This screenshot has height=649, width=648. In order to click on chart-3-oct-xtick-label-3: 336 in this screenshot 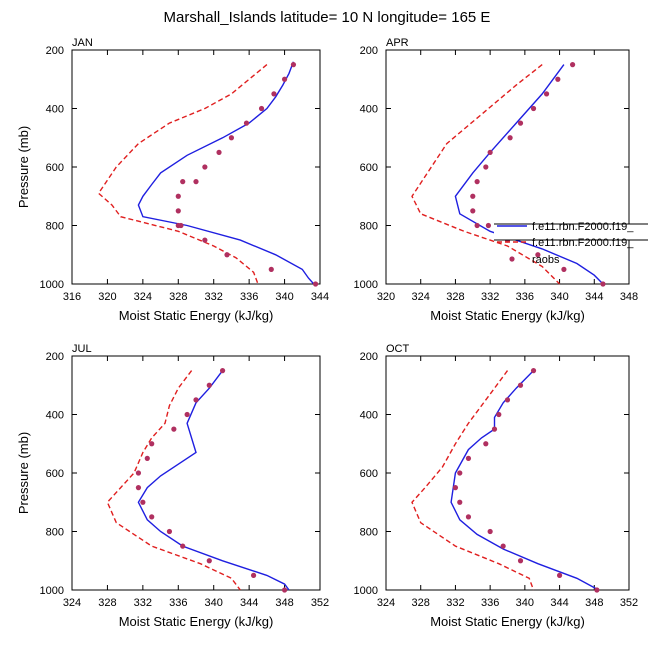, I will do `click(490, 603)`.